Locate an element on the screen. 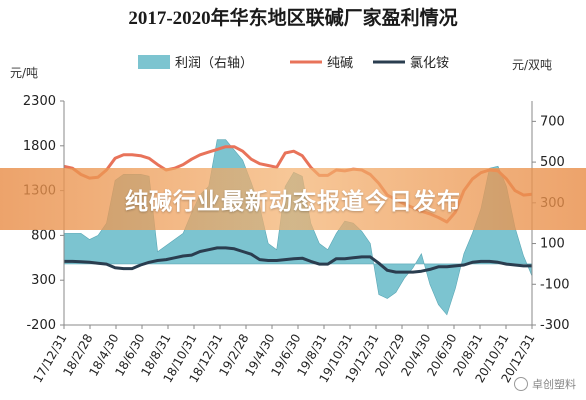 This screenshot has width=586, height=400. left-tick-label: 1800 is located at coordinates (39, 146).